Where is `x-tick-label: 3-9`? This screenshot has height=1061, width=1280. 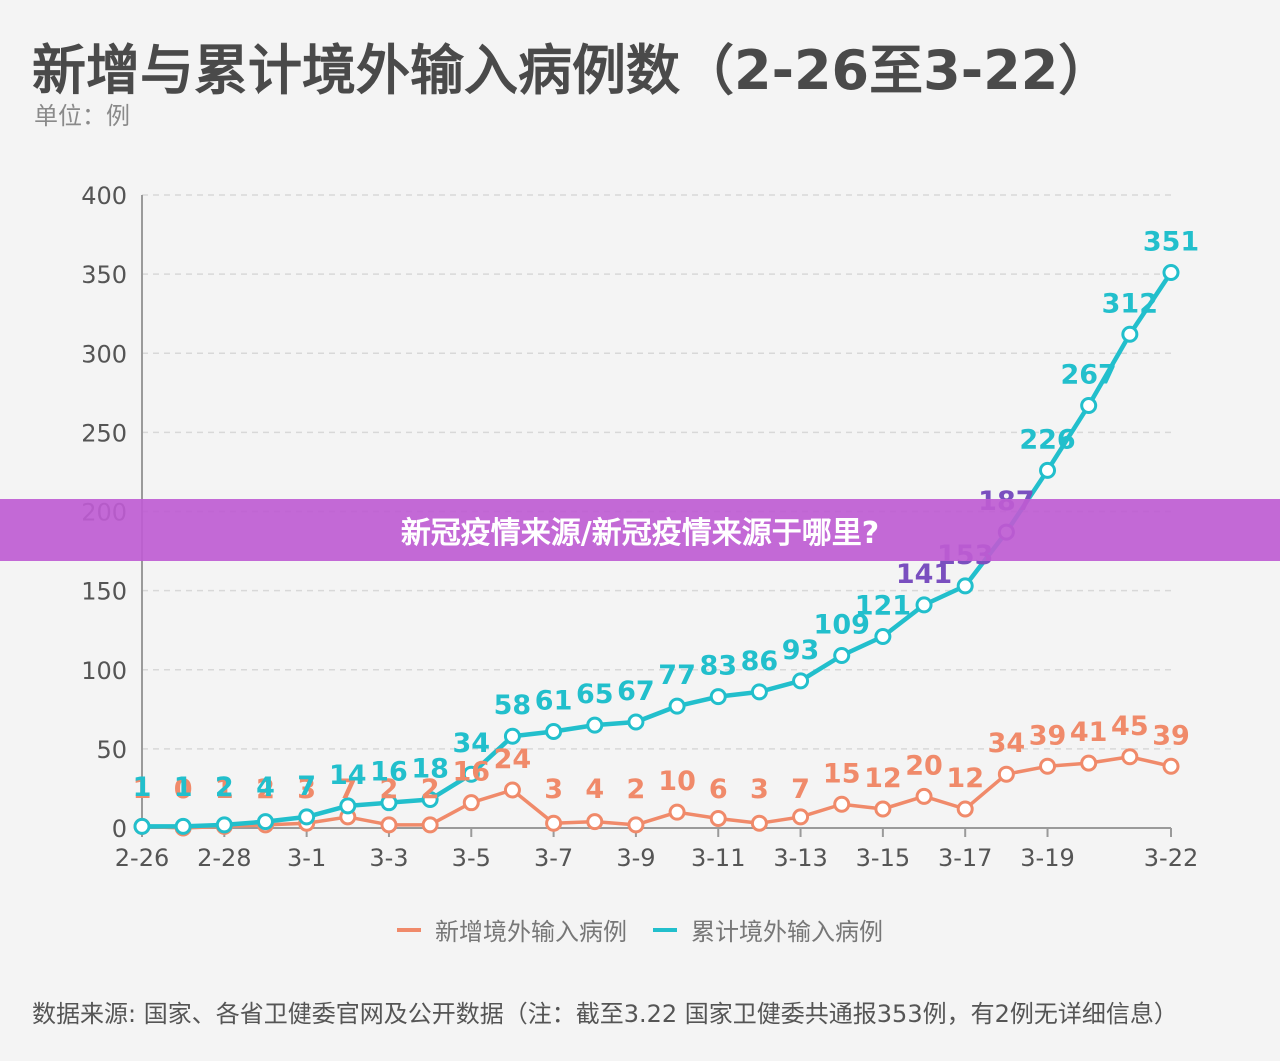 x-tick-label: 3-9 is located at coordinates (635, 858).